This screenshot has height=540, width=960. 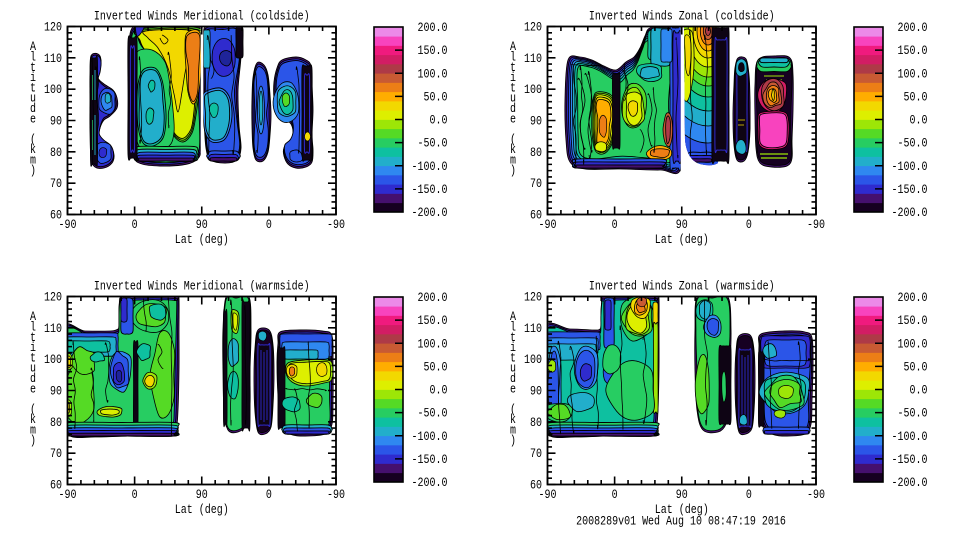 I want to click on svg-text:Inverted Winds Zonal (warmside: Inverted Winds Zonal (warmside), so click(x=682, y=286).